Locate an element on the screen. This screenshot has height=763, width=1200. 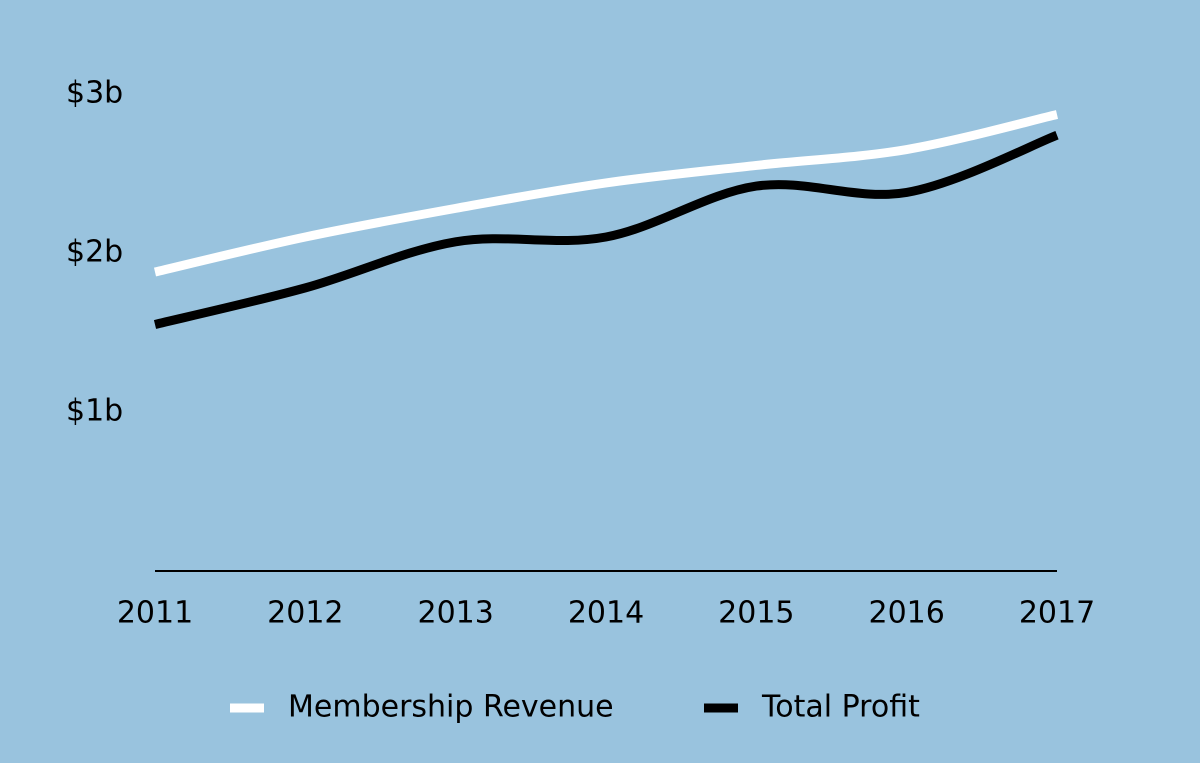
legend: Membership Revenue Total Profit is located at coordinates (575, 707).